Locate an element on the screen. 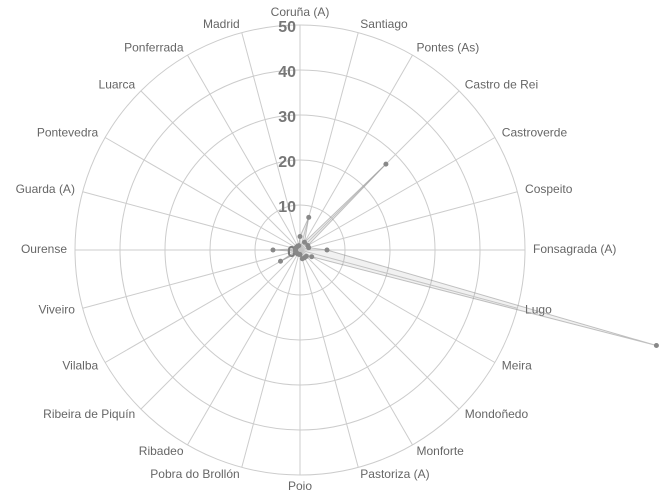 This screenshot has height=490, width=660. category-label: Pastoriza (A) is located at coordinates (394, 474).